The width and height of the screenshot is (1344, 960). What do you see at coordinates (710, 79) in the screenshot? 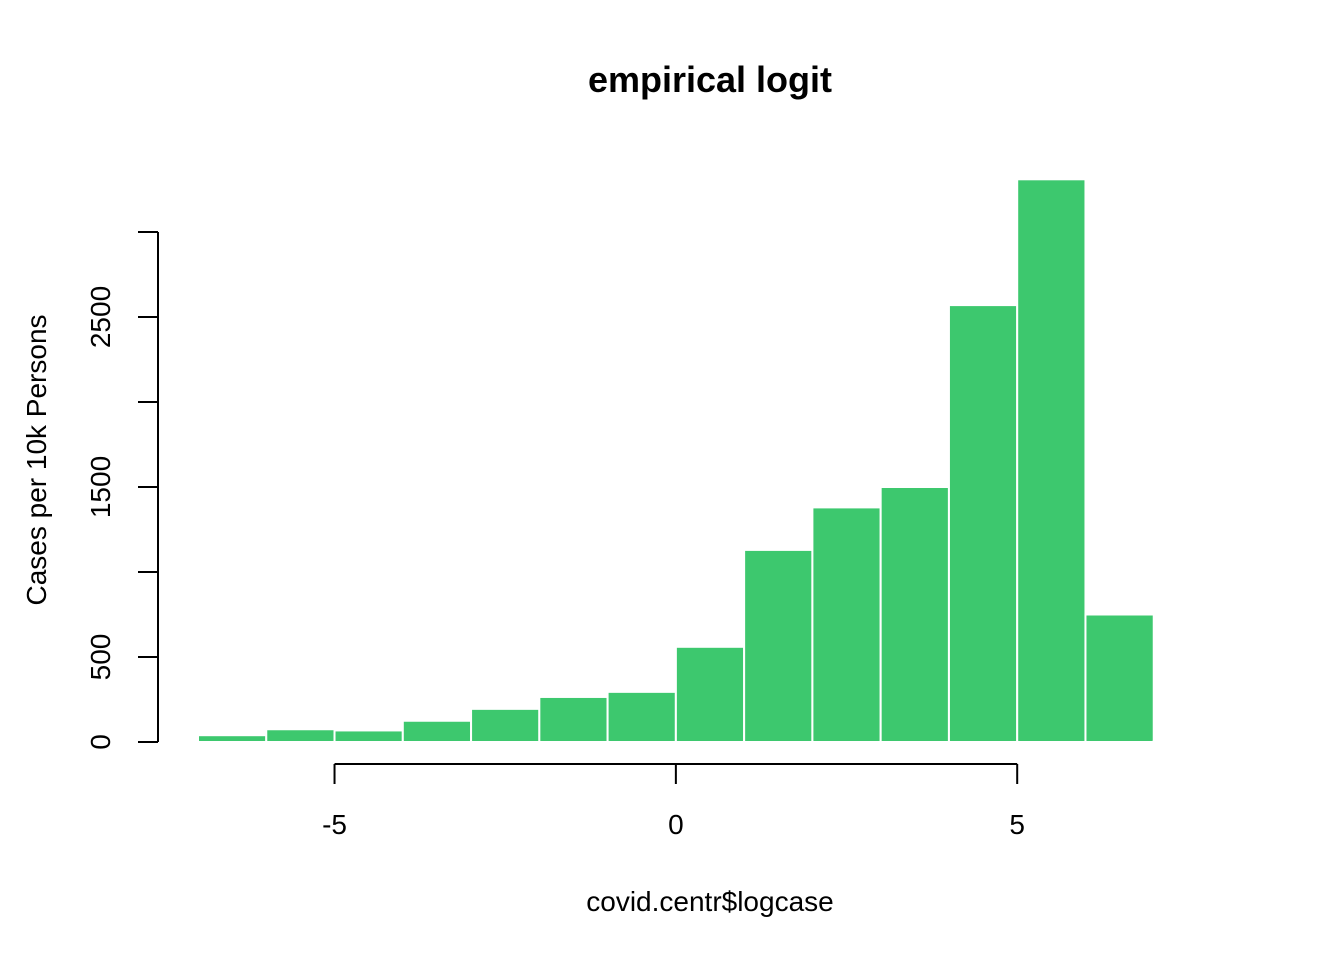
I see `chart-title: empirical logit` at bounding box center [710, 79].